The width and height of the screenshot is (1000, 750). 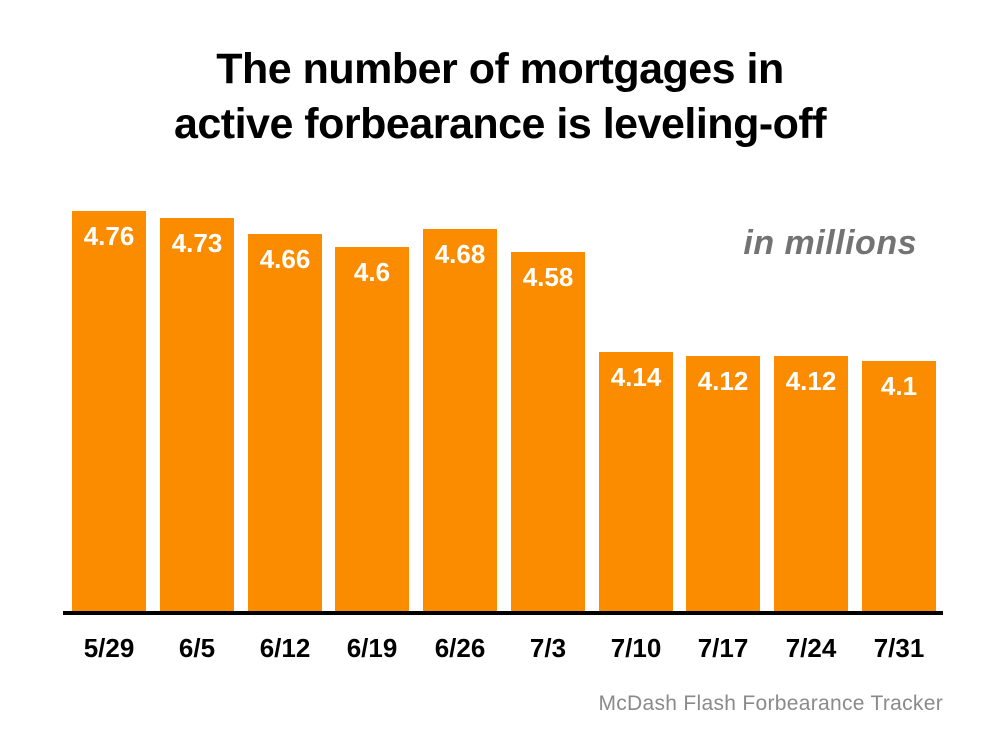 I want to click on chart-title-line-2: active forbearance is leveling-off, so click(x=500, y=124).